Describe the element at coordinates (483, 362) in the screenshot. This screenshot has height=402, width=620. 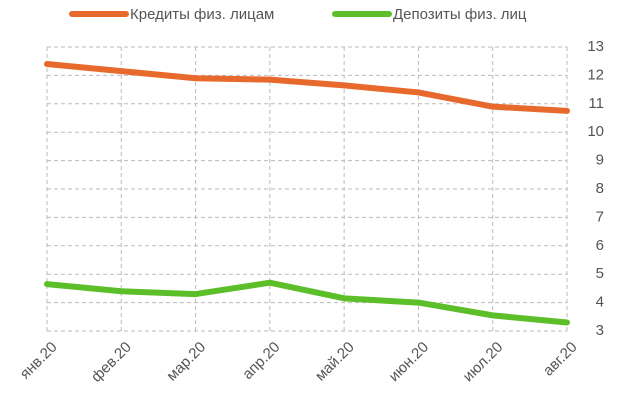
I see `x-tick-label: июл.20` at that location.